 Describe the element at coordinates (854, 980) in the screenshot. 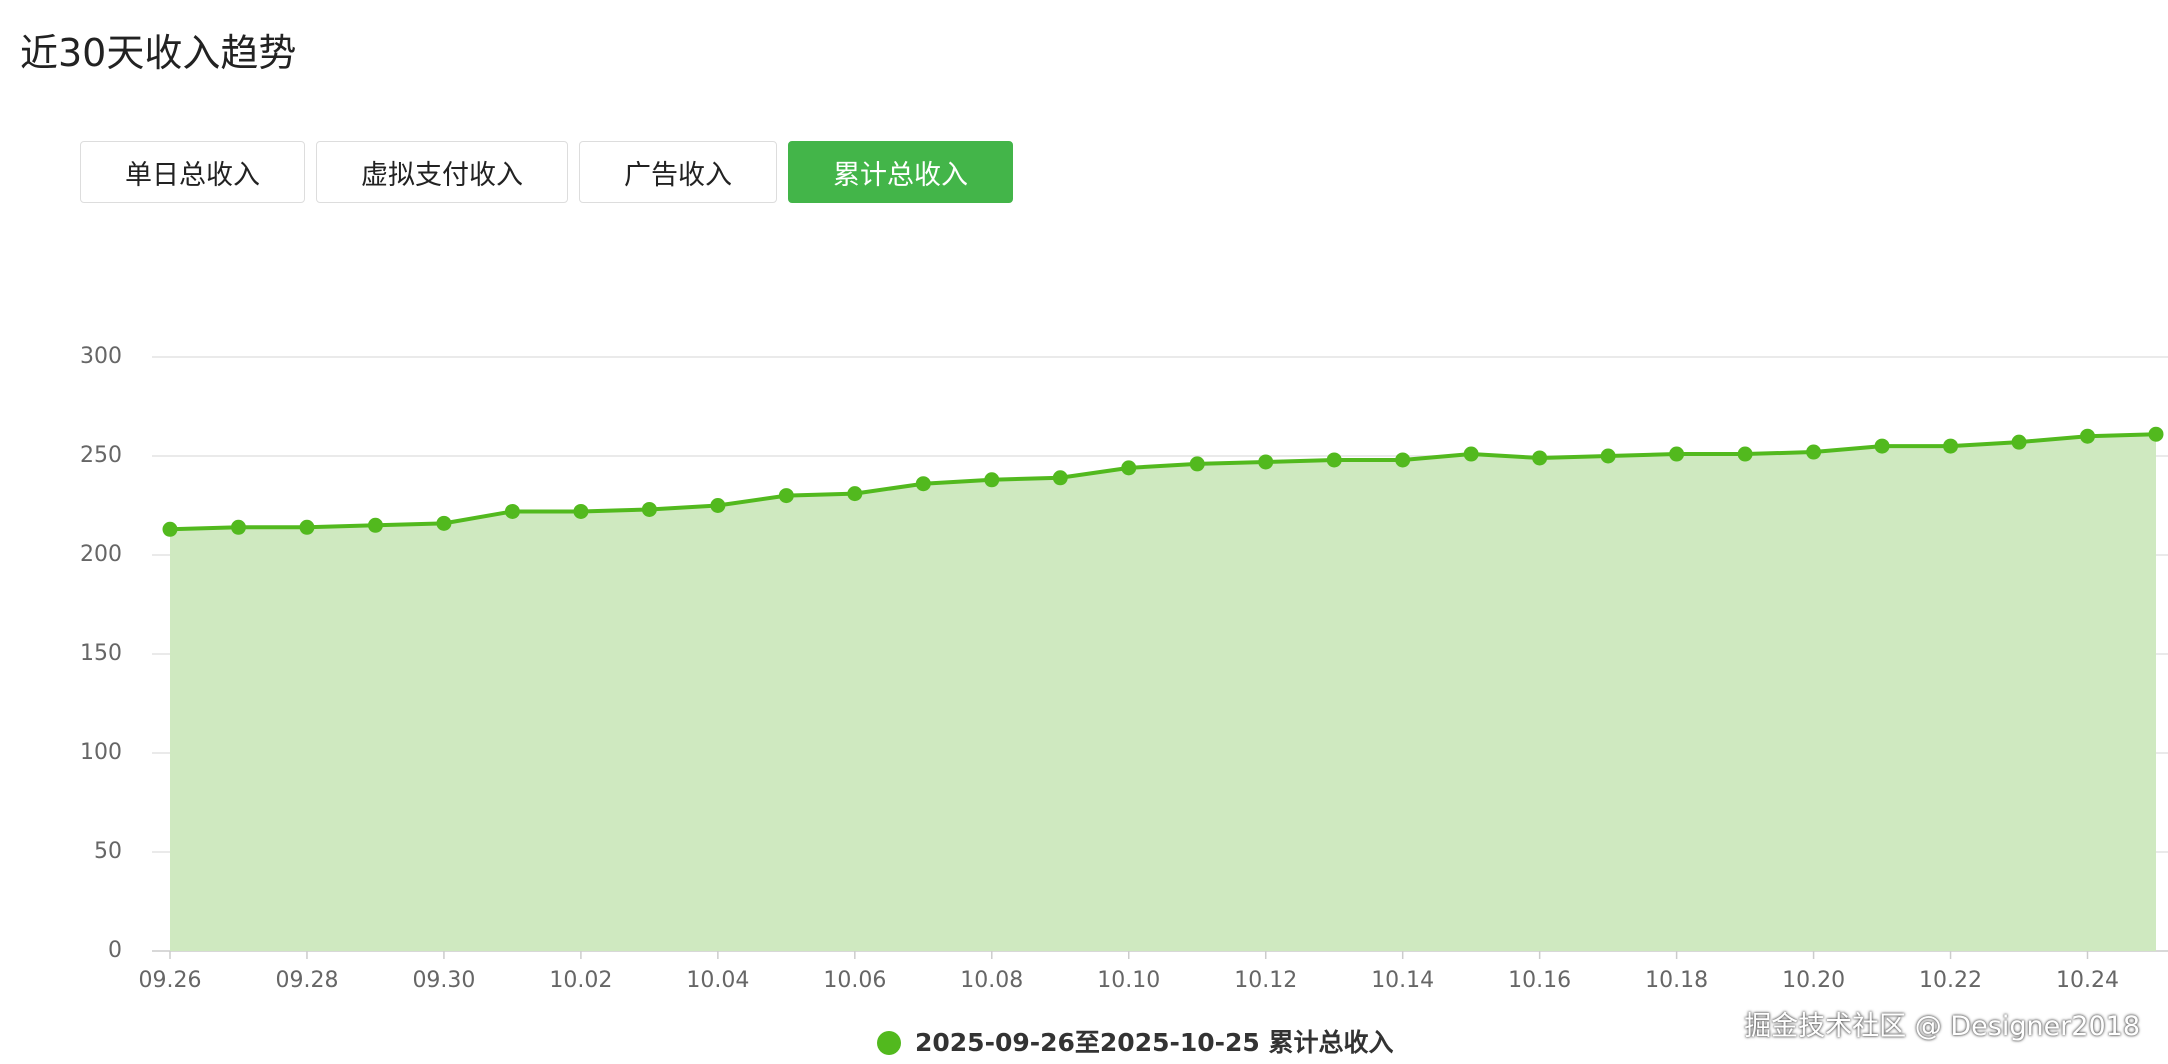

I see `x-tick-label: 10.06` at that location.